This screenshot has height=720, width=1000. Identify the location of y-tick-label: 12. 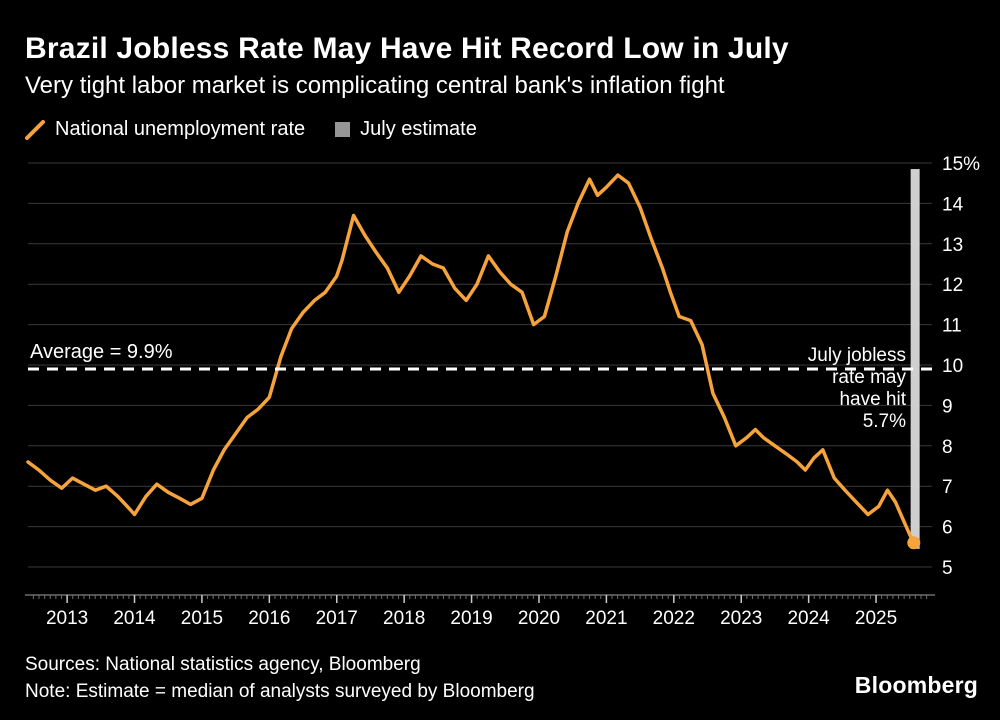
(952, 285).